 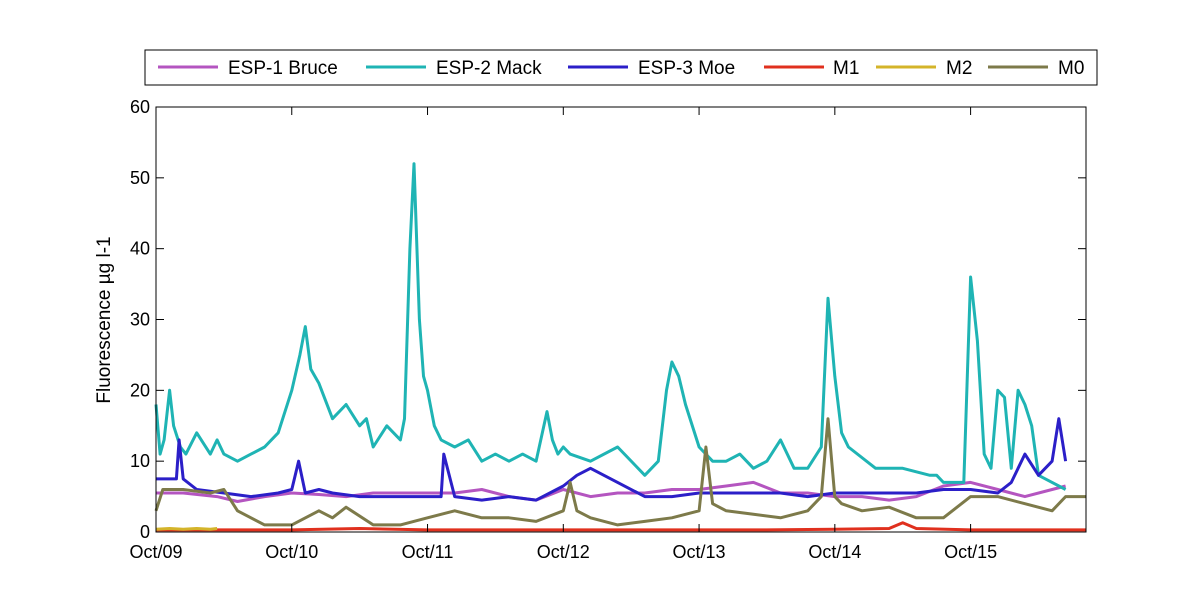 I want to click on legend-label-esp3-moe: ESP-3 Moe, so click(x=686, y=68).